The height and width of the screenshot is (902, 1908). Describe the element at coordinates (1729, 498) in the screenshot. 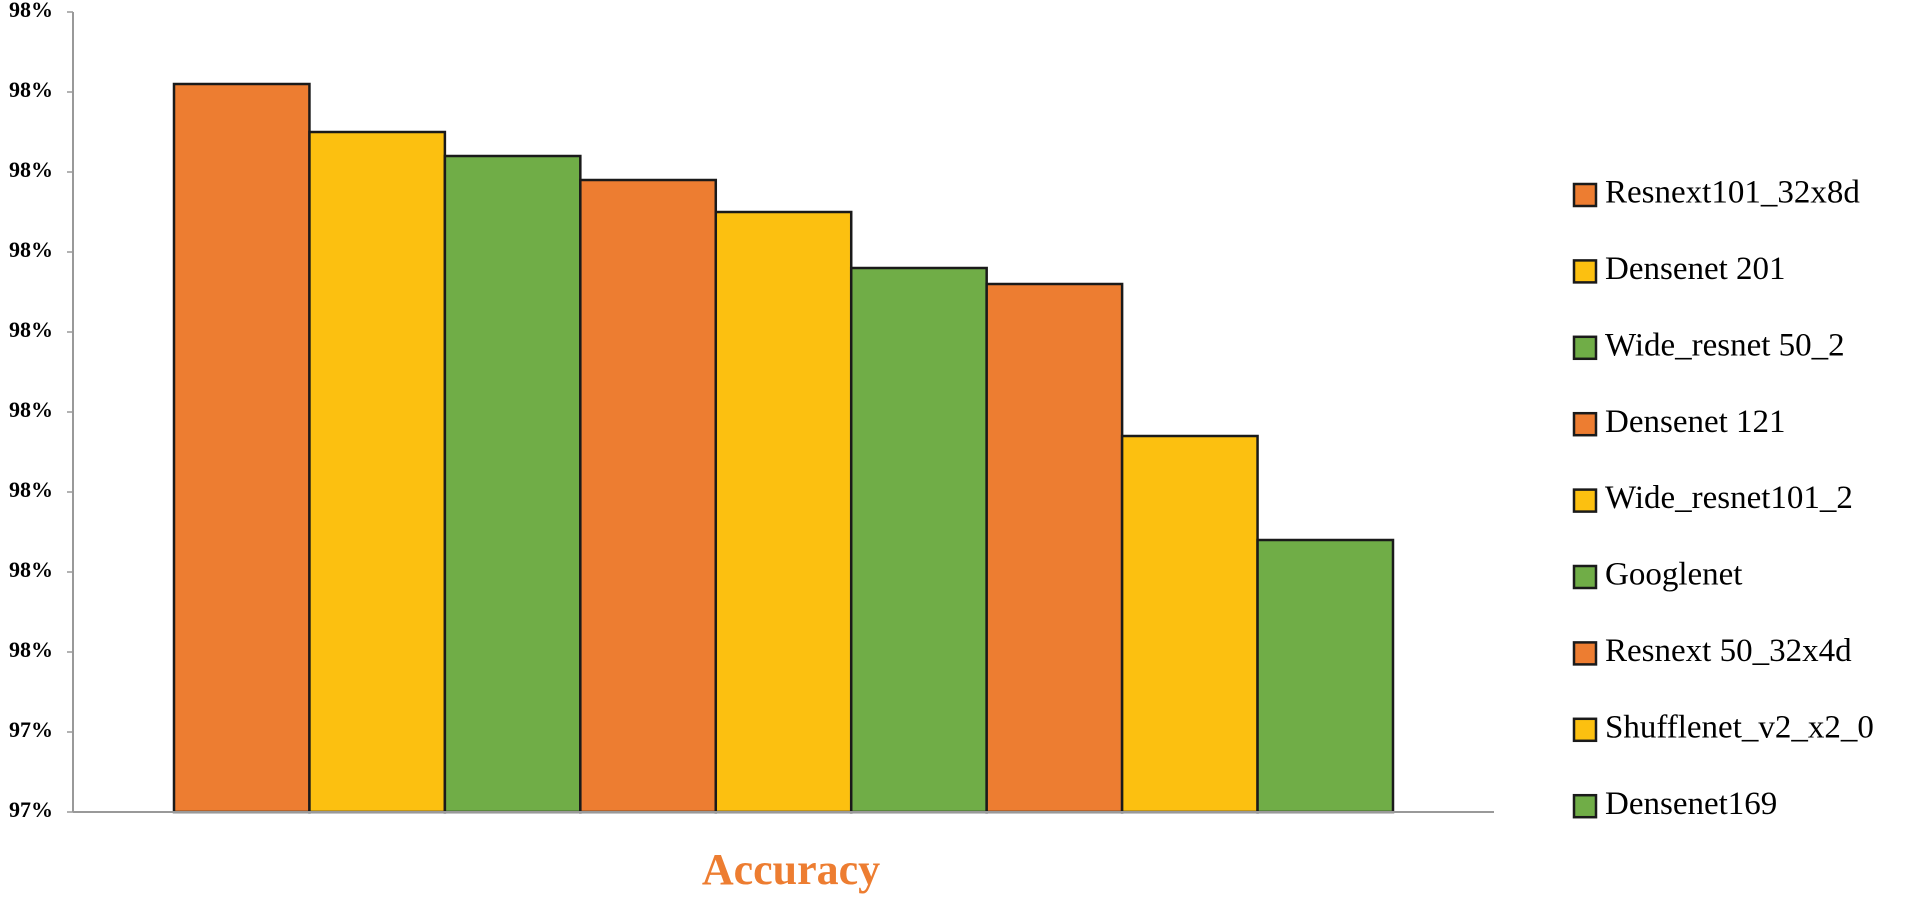

I see `legend-label: Wide_resnet101_2` at that location.